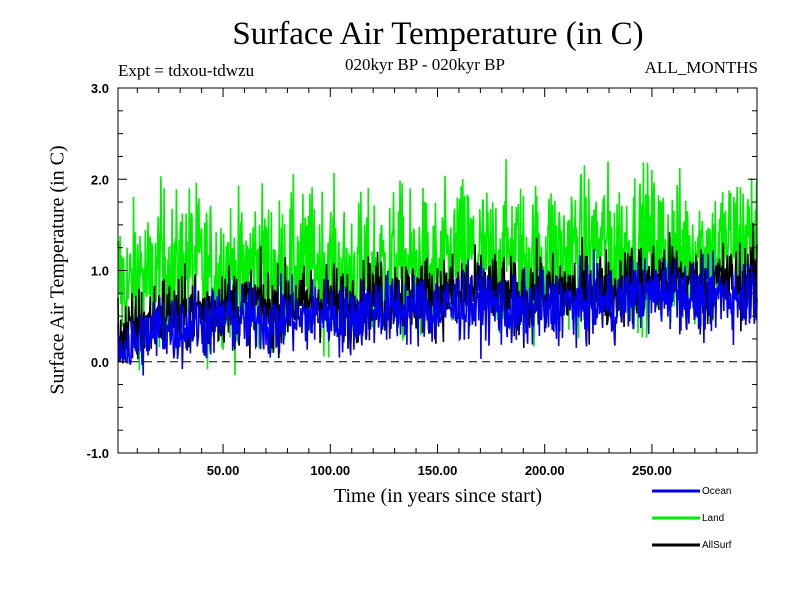  I want to click on x-axis-title: Time (in years since start), so click(438, 496).